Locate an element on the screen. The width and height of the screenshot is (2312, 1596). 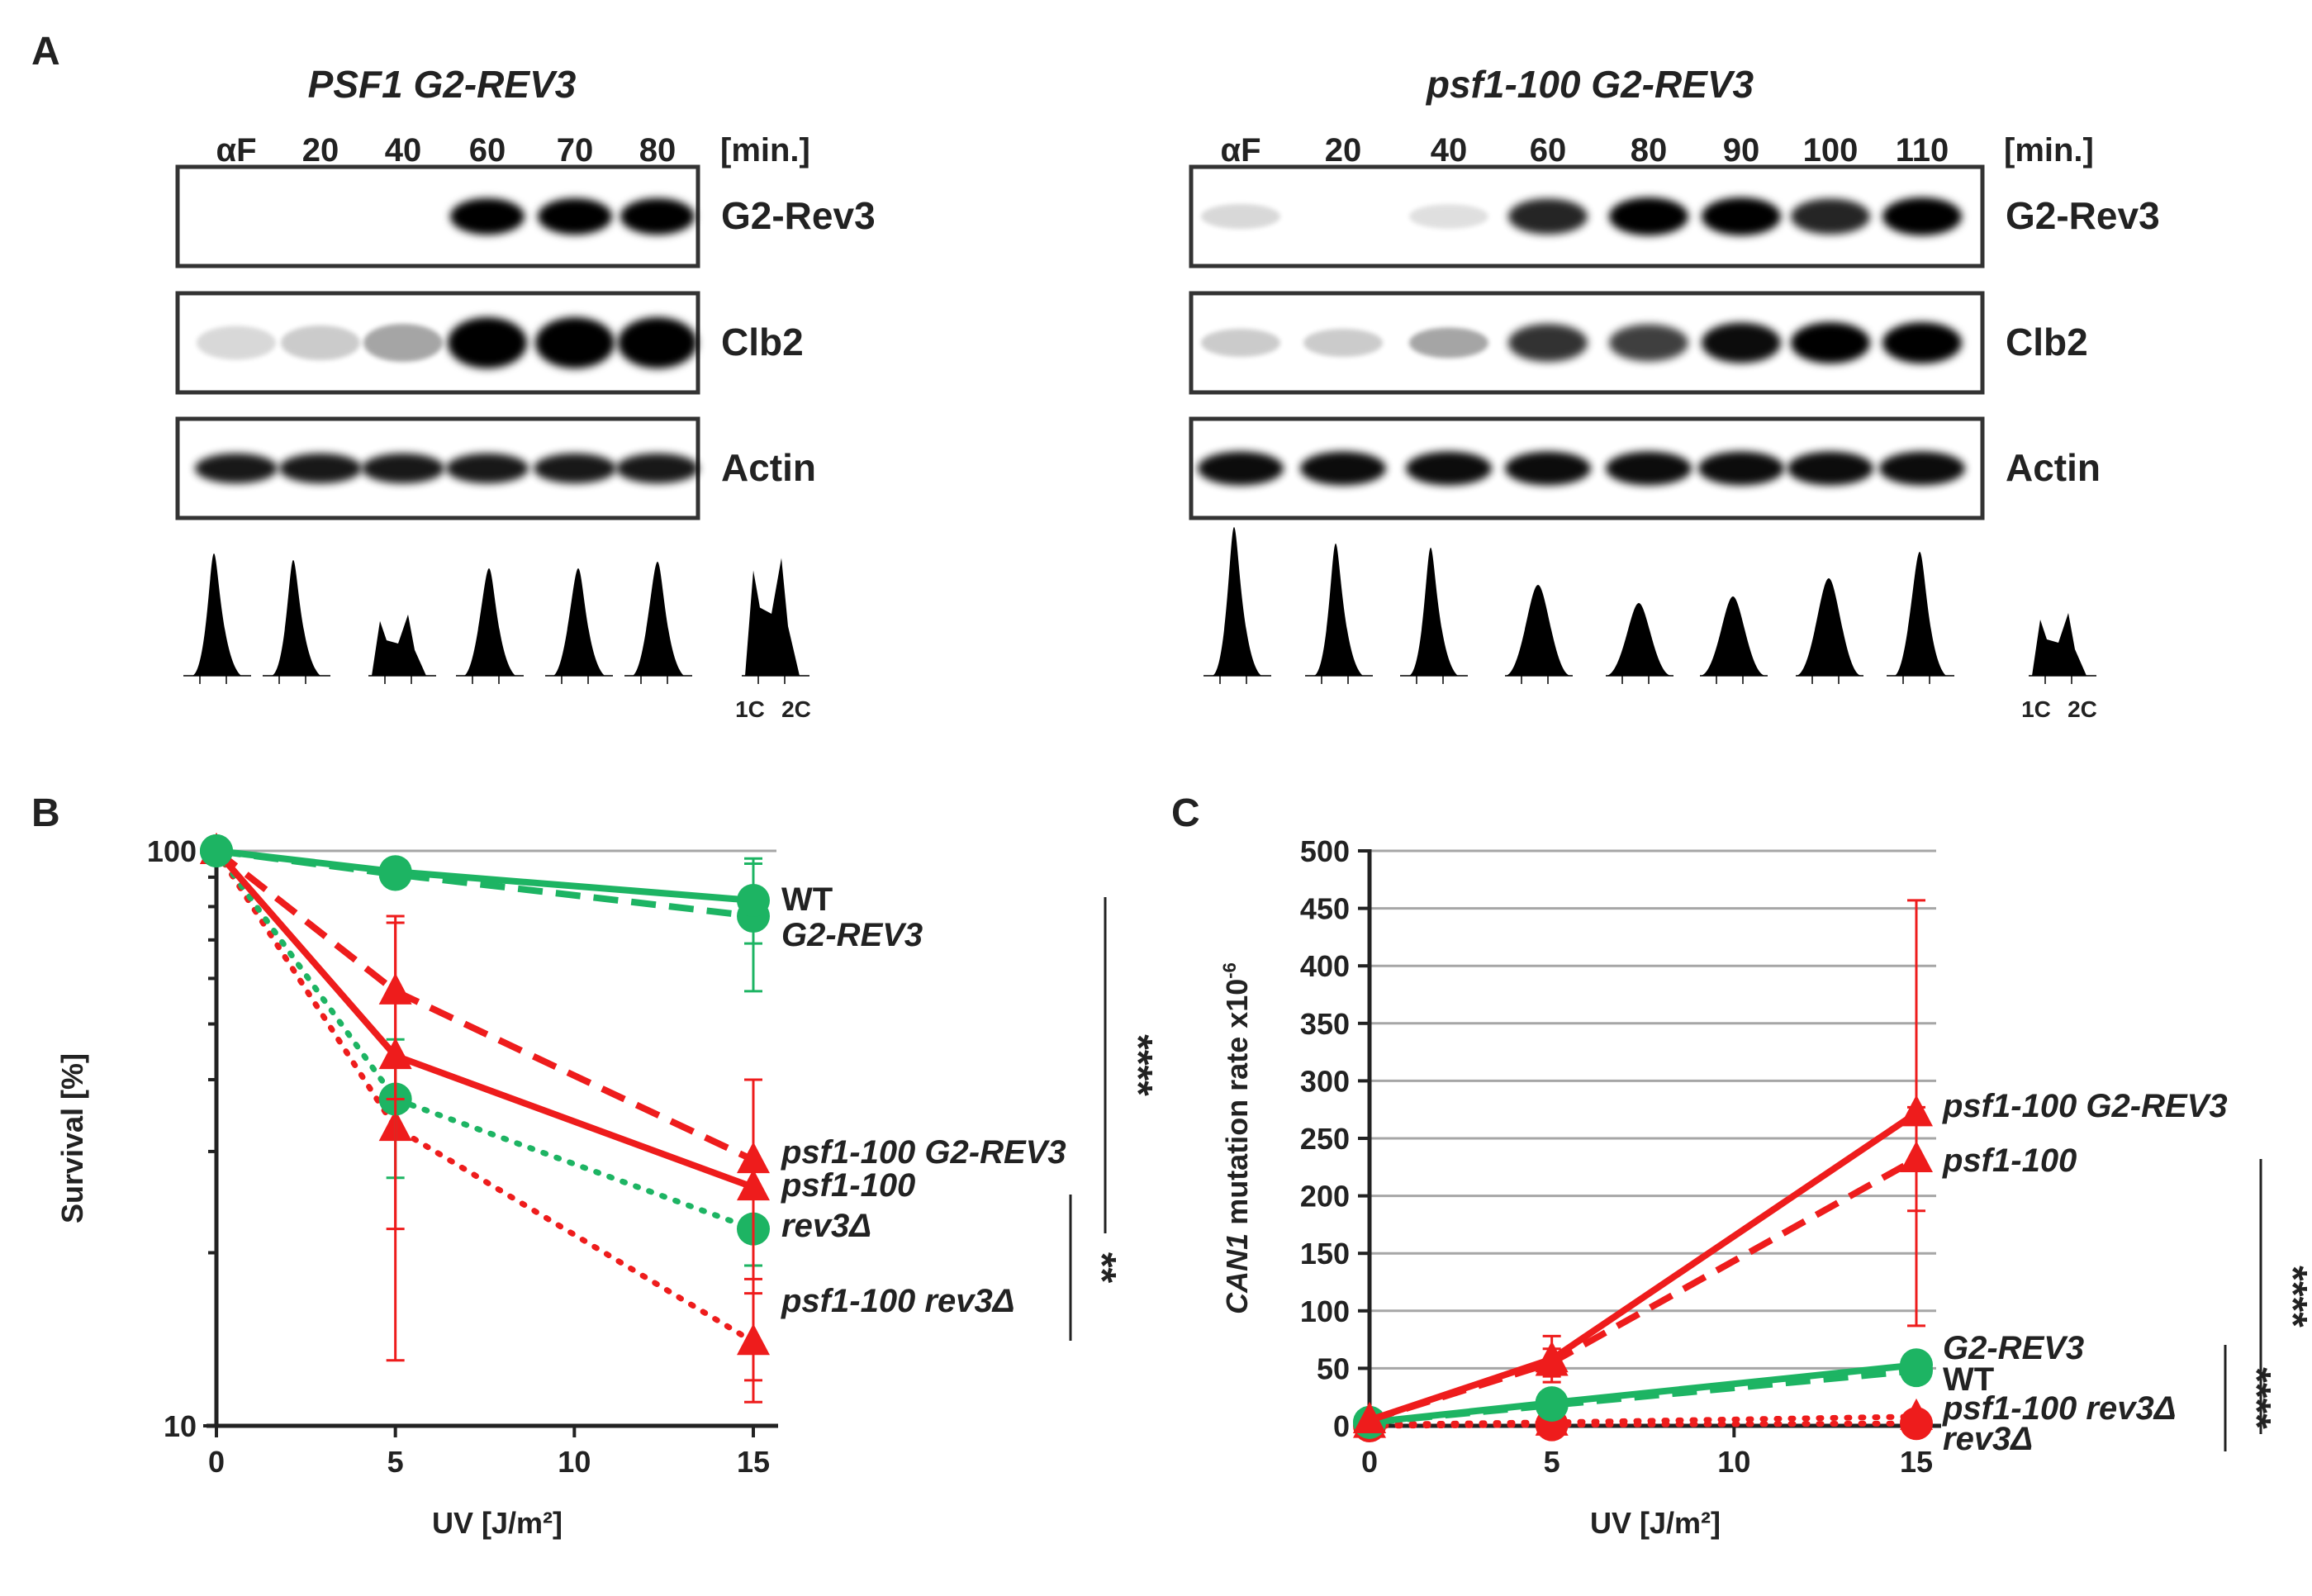
series-label: rev3Δ is located at coordinates (826, 1226).